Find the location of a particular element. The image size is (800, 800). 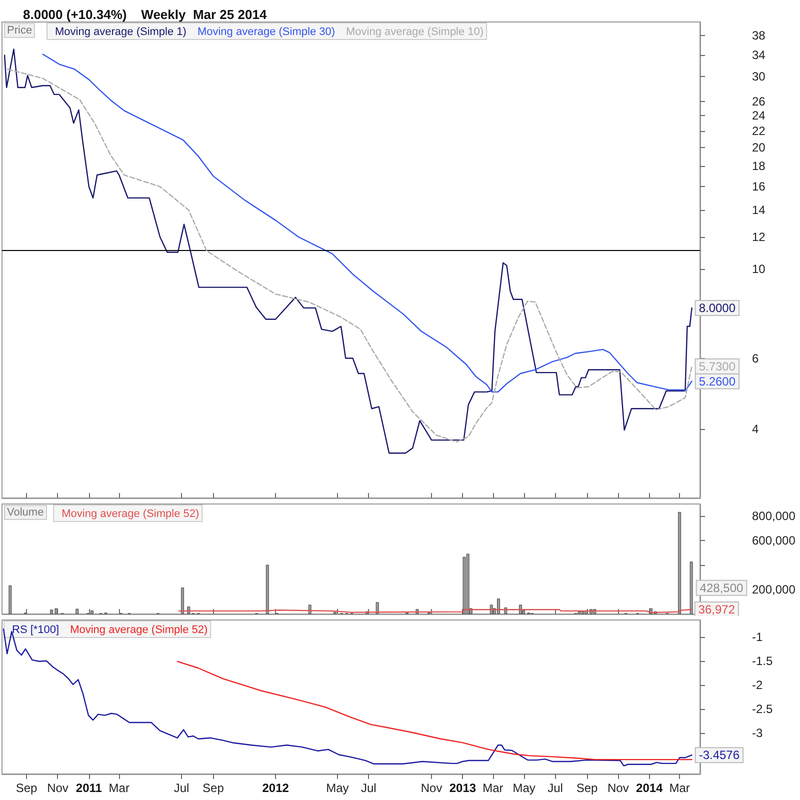

y-tick-label: 26 is located at coordinates (759, 101).